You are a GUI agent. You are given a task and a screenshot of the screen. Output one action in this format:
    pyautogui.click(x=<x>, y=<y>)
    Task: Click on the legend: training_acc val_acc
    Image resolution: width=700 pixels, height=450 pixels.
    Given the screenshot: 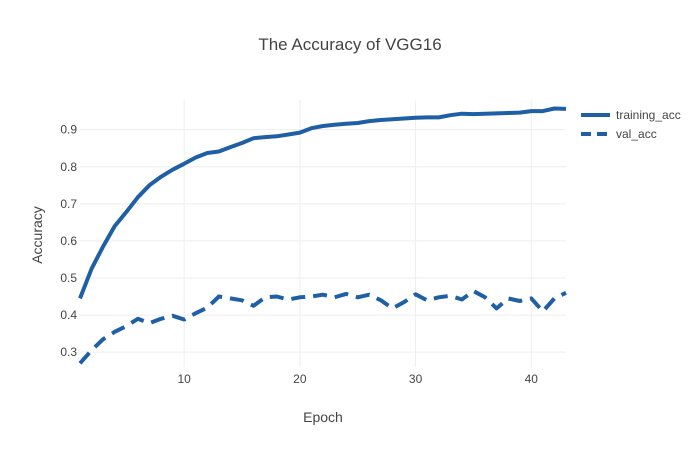 What is the action you would take?
    pyautogui.click(x=631, y=124)
    